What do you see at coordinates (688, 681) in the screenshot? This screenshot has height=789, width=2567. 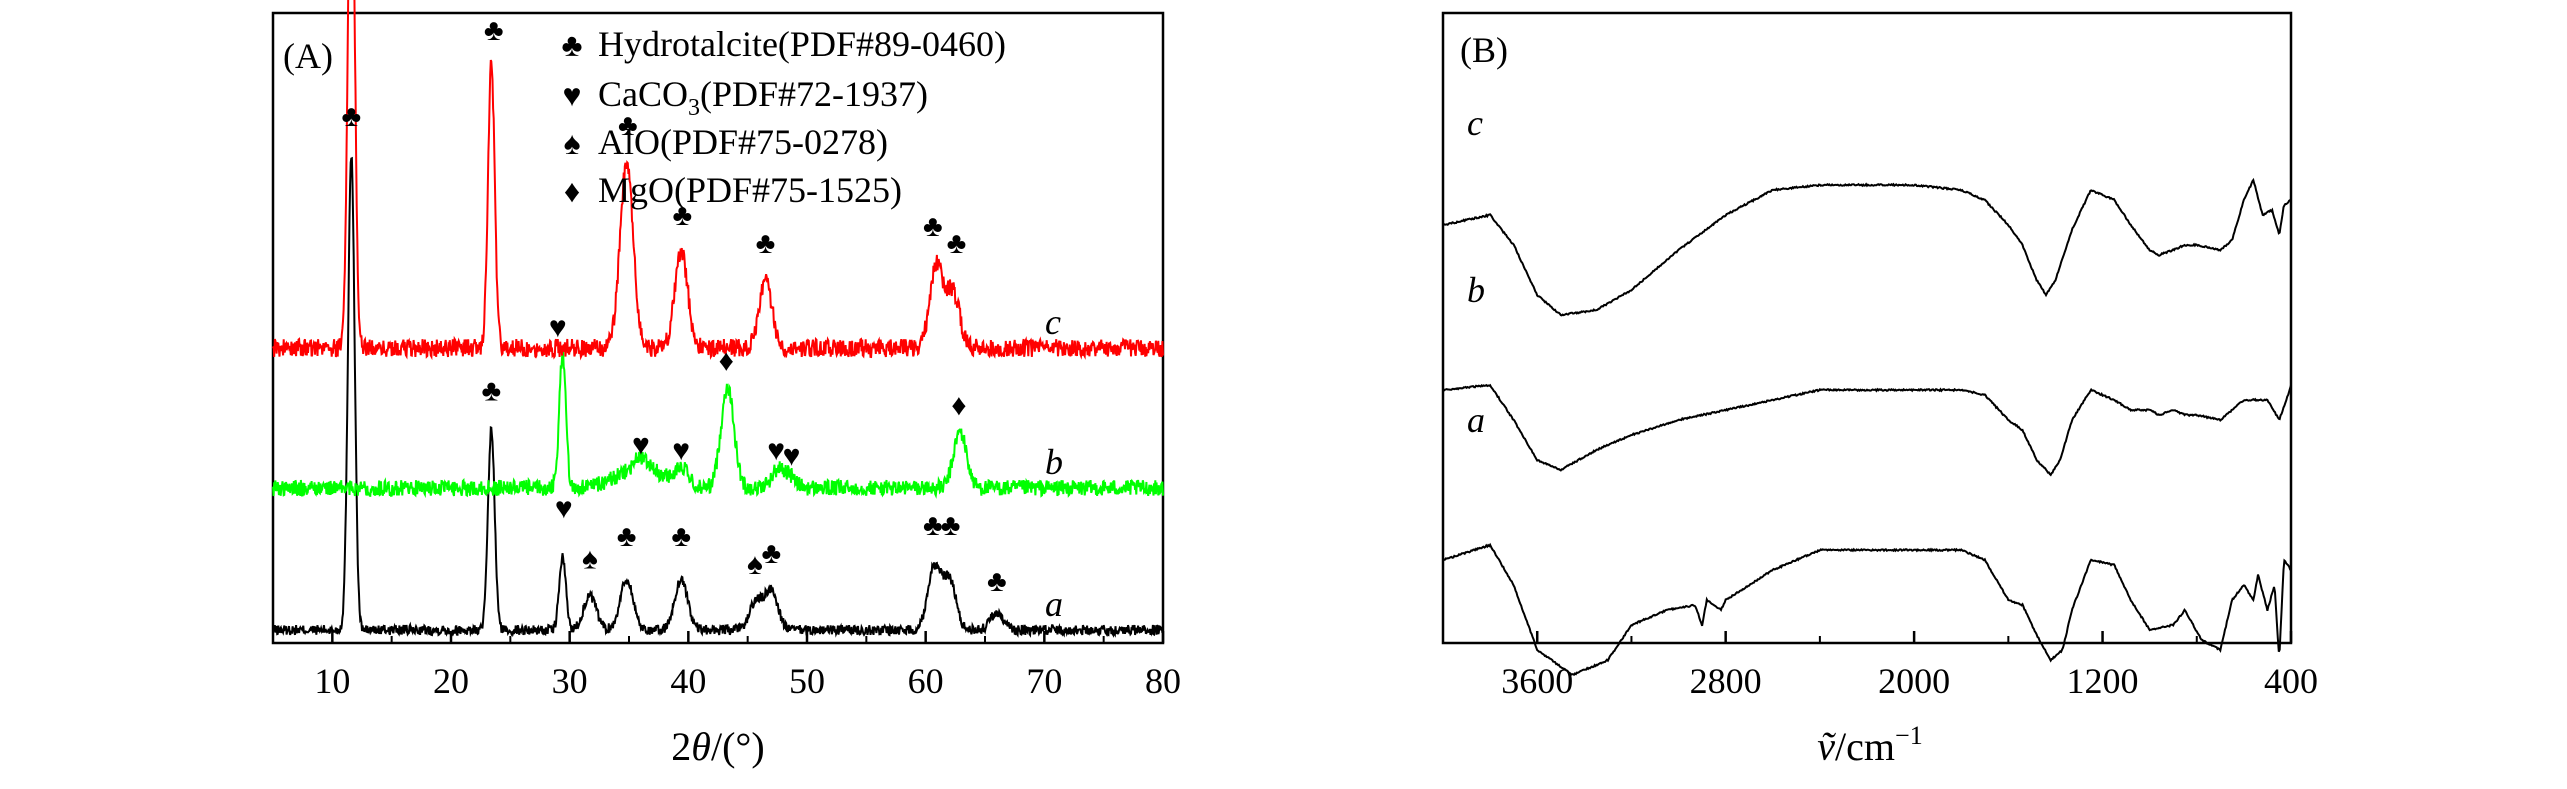 I see `x-tick-label-40: 40` at bounding box center [688, 681].